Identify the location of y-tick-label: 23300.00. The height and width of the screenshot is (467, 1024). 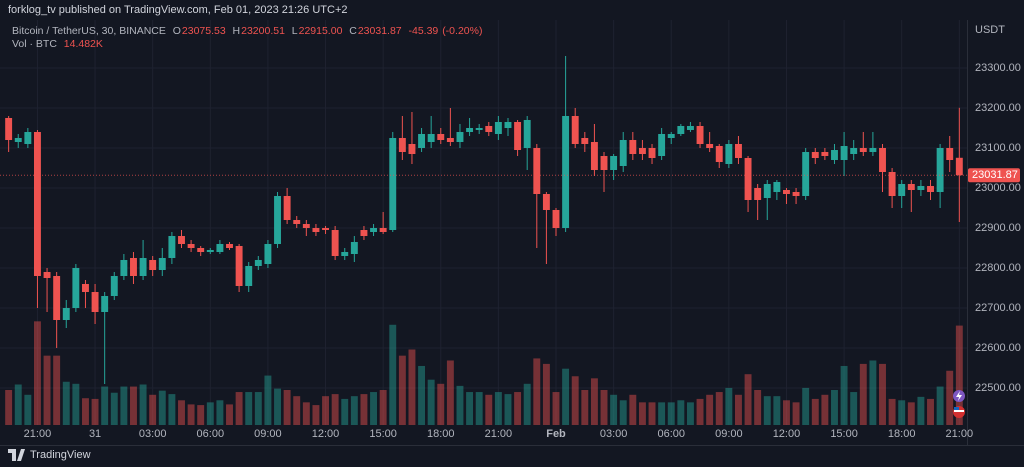
(998, 68).